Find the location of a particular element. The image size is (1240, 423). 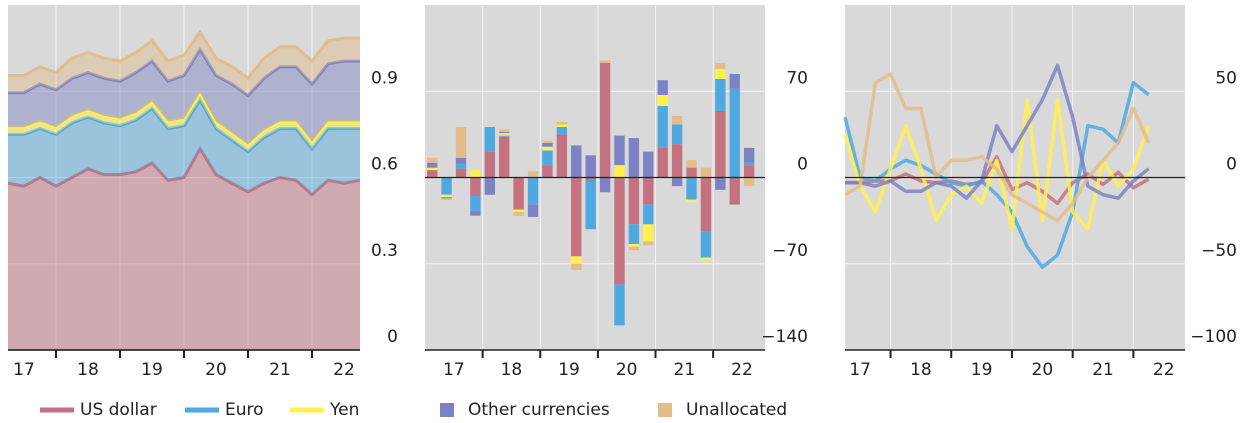

y-tick-label: −70 is located at coordinates (790, 251).